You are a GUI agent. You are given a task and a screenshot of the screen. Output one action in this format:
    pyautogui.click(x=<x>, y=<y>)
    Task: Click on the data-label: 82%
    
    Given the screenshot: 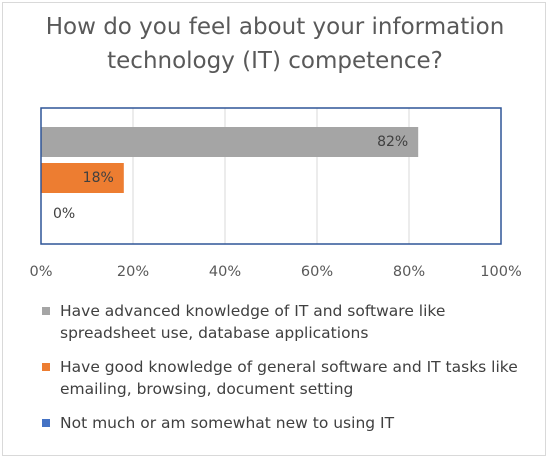 What is the action you would take?
    pyautogui.click(x=392, y=142)
    